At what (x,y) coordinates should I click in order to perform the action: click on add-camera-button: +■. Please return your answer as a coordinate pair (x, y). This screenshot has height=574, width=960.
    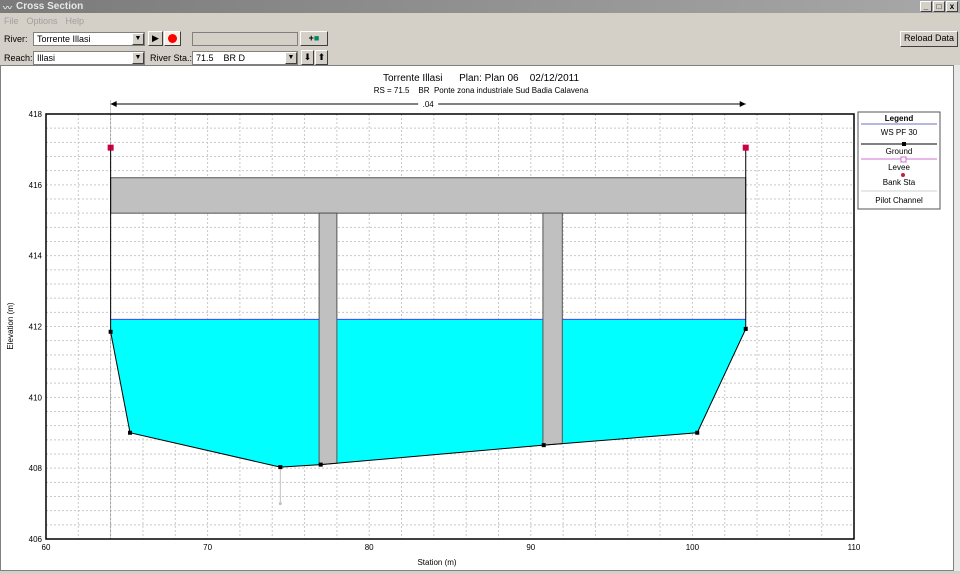
    Looking at the image, I should click on (314, 38).